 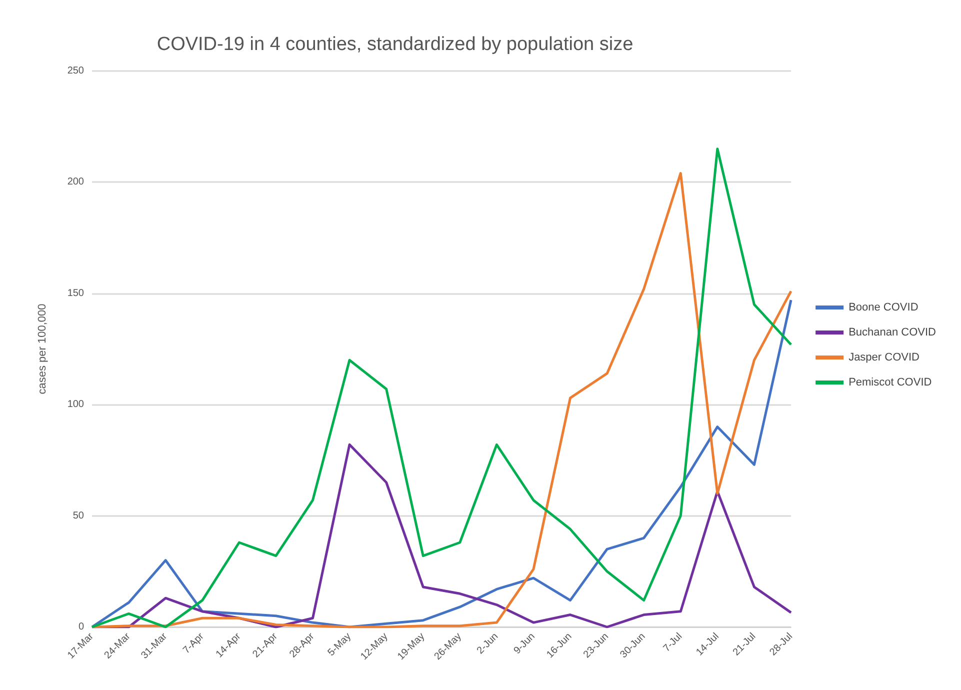 What do you see at coordinates (890, 382) in the screenshot?
I see `legend-label: Pemiscot COVID` at bounding box center [890, 382].